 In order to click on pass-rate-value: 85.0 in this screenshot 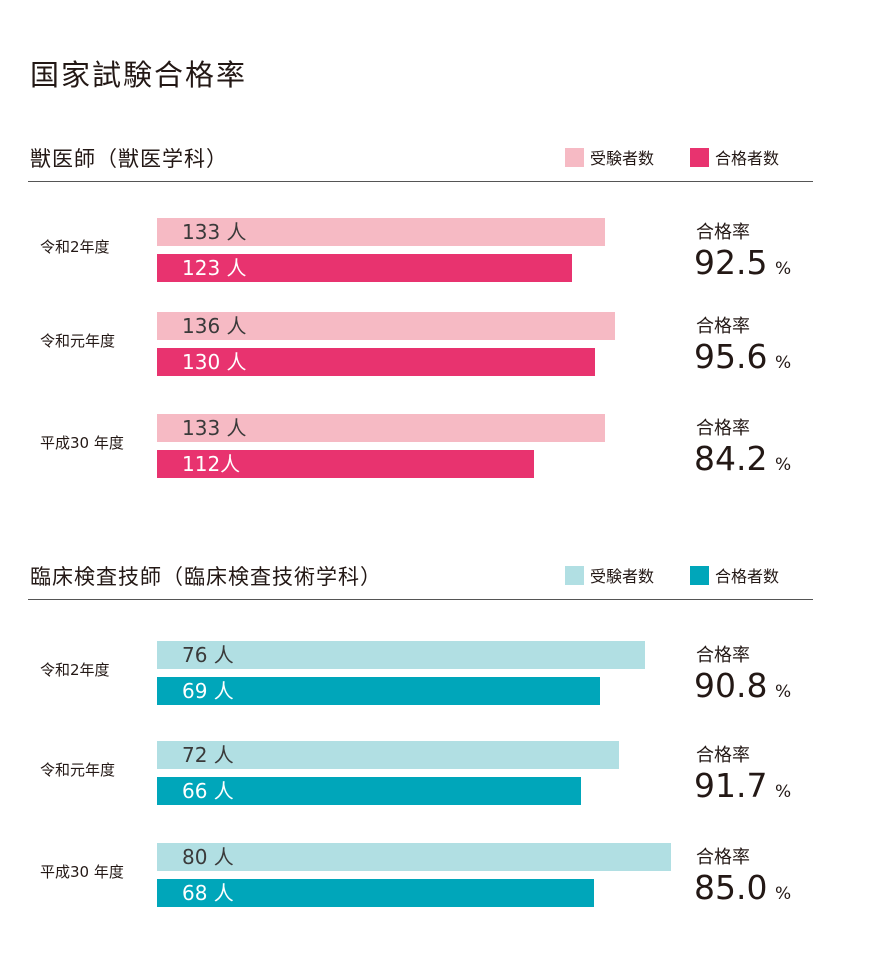, I will do `click(731, 887)`.